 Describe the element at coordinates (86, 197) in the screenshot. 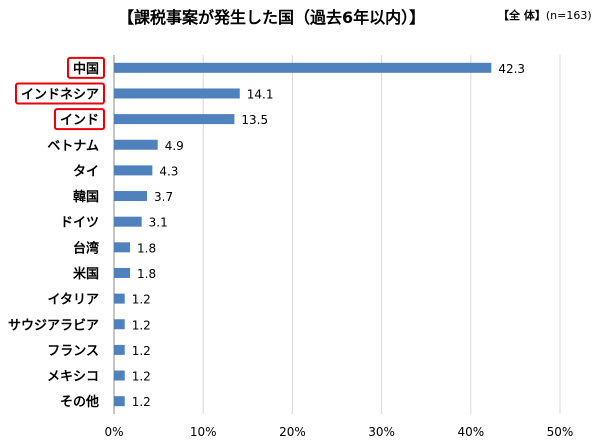

I see `category-label: 韓国` at that location.